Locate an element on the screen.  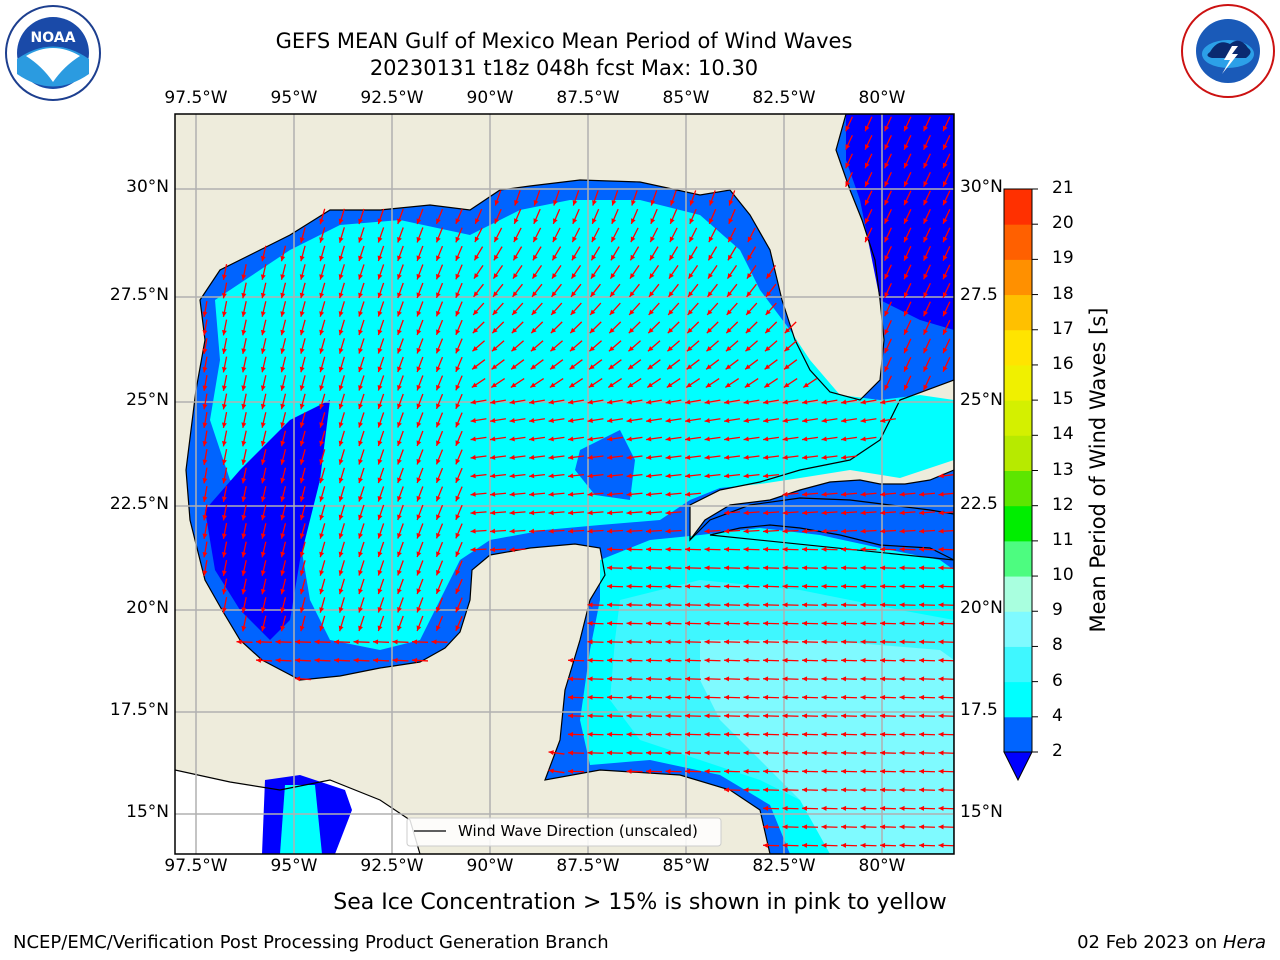
colorbar-extend-arrow-icon is located at coordinates (1018, 766).